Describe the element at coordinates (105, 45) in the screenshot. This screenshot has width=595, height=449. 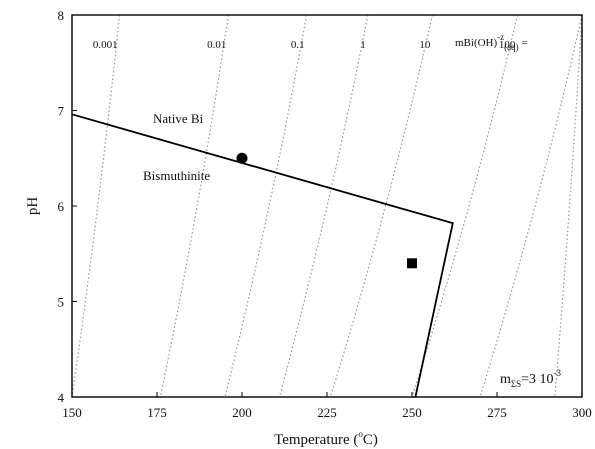
I see `isopleth-label: 0.001` at that location.